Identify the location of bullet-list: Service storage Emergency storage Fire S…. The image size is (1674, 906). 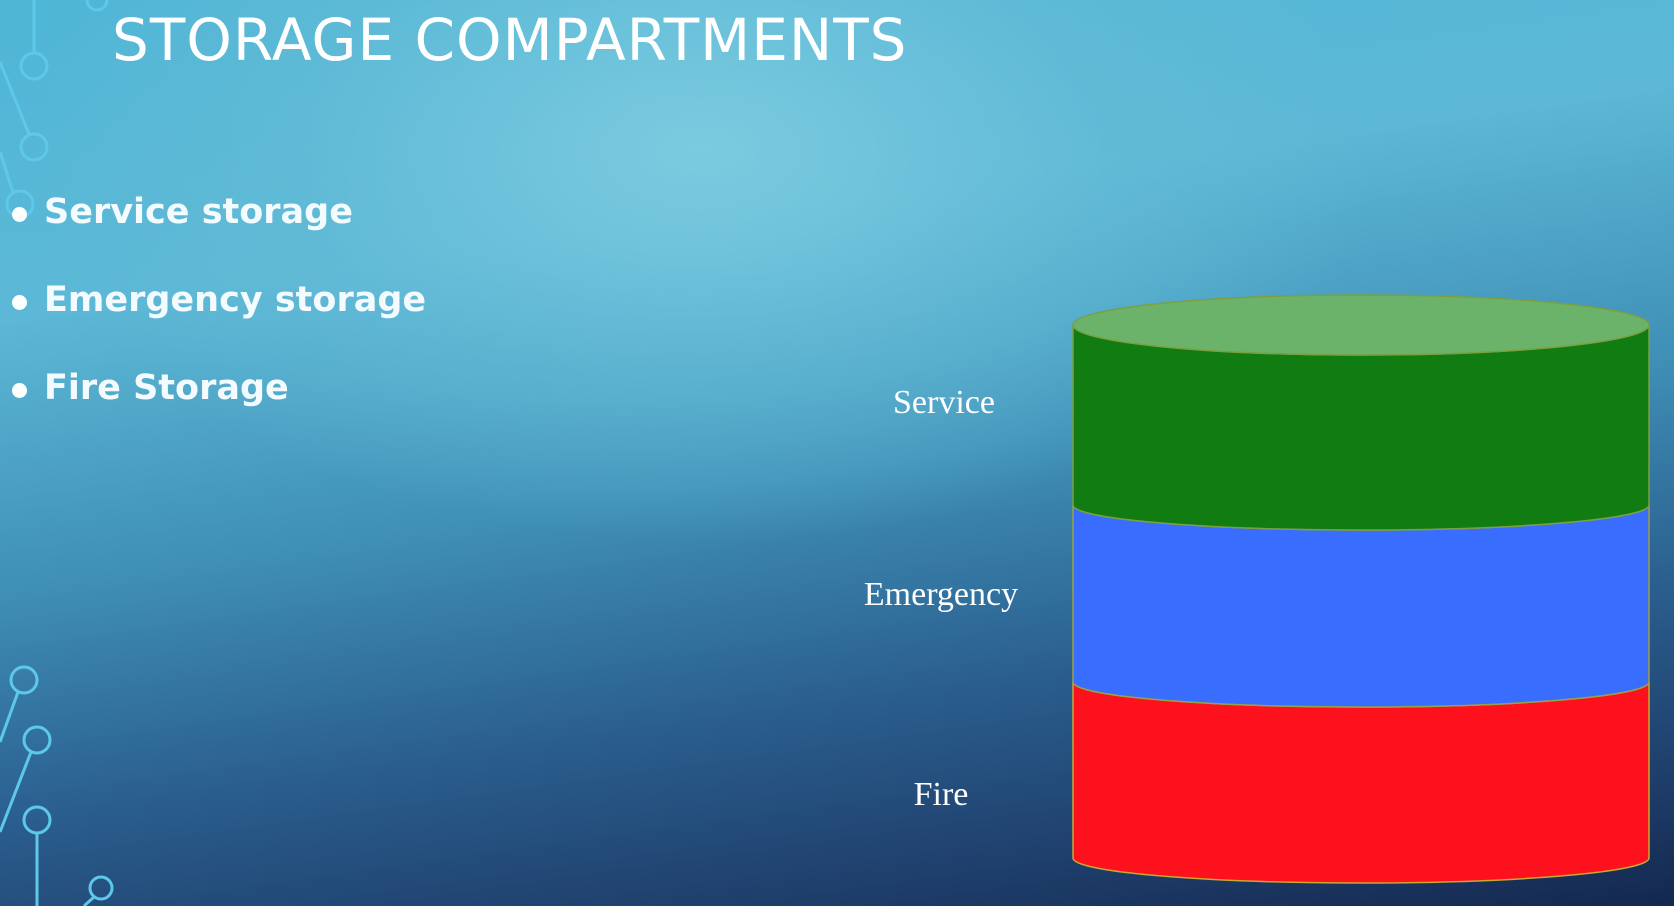
(213, 324).